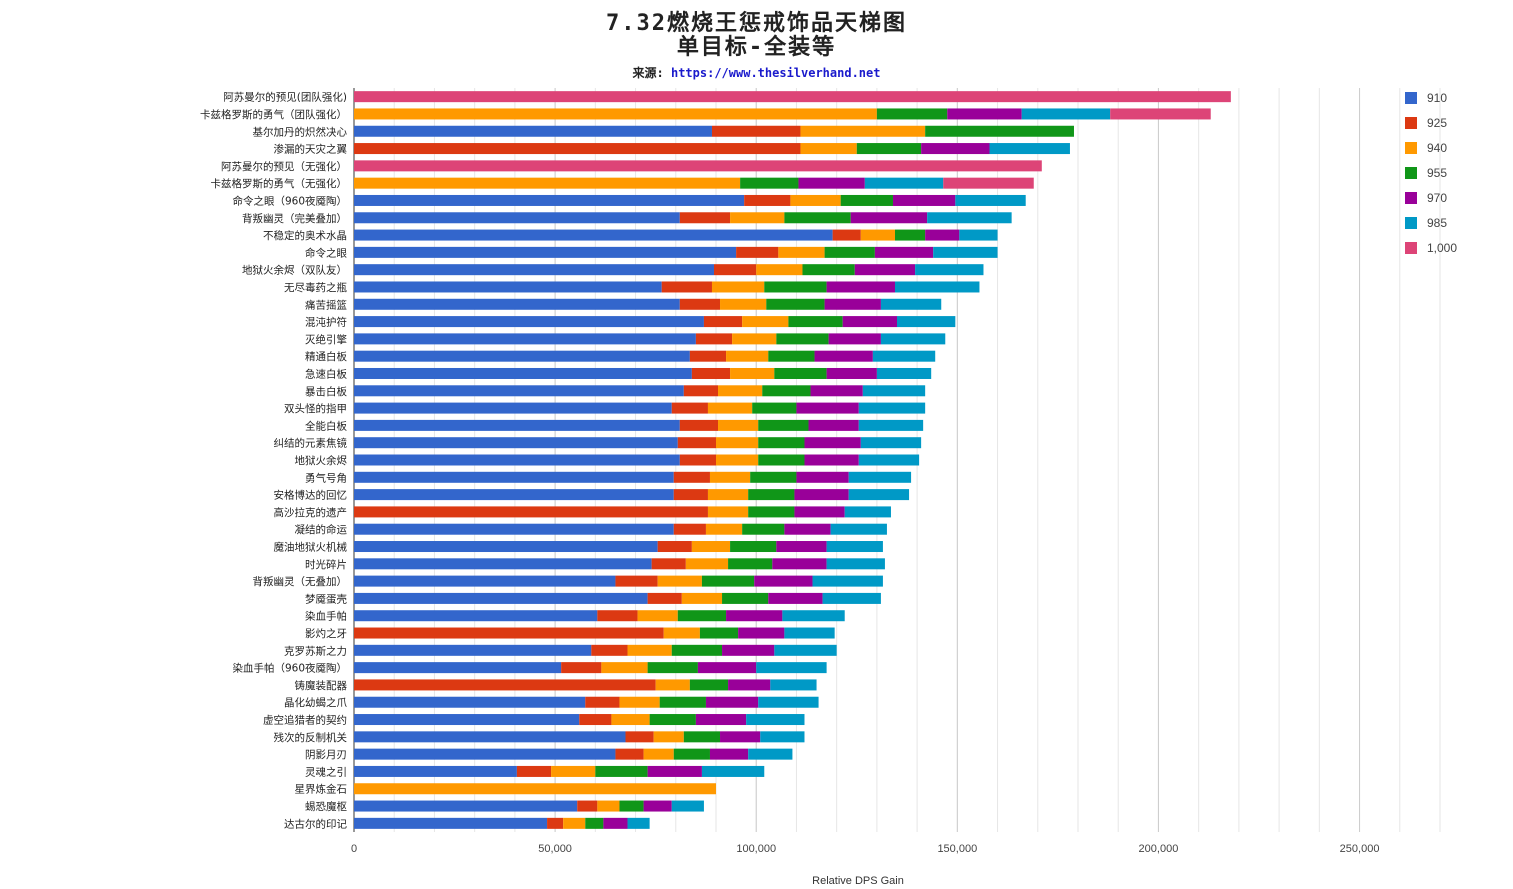 This screenshot has height=889, width=1513. I want to click on legend-label: 985, so click(1437, 222).